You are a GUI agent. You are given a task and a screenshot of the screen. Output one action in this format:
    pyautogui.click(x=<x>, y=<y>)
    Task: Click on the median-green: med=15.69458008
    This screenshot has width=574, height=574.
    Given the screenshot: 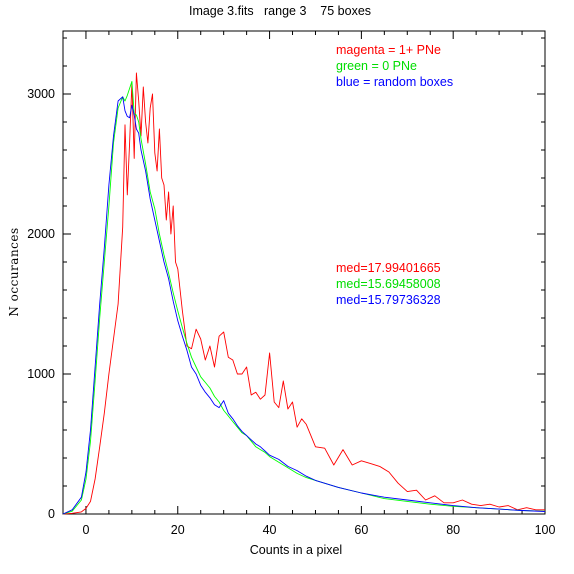 What is the action you would take?
    pyautogui.click(x=388, y=284)
    